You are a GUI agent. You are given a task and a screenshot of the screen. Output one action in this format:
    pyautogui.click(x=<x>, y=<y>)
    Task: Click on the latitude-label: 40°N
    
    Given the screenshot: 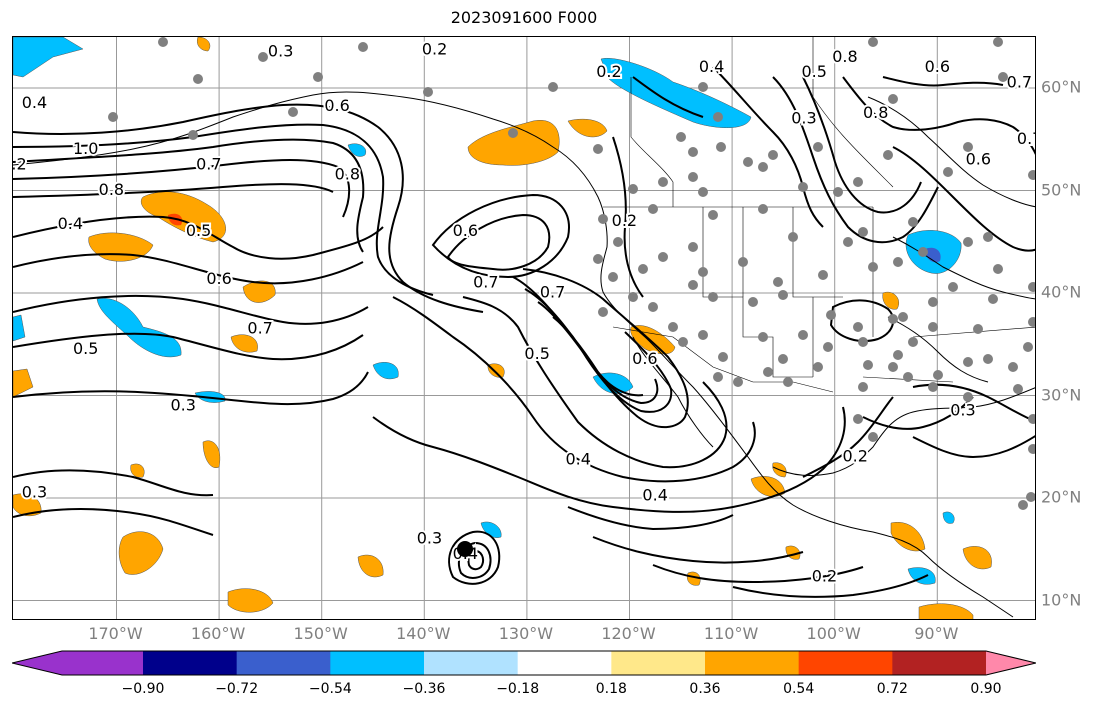 What is the action you would take?
    pyautogui.click(x=1061, y=292)
    